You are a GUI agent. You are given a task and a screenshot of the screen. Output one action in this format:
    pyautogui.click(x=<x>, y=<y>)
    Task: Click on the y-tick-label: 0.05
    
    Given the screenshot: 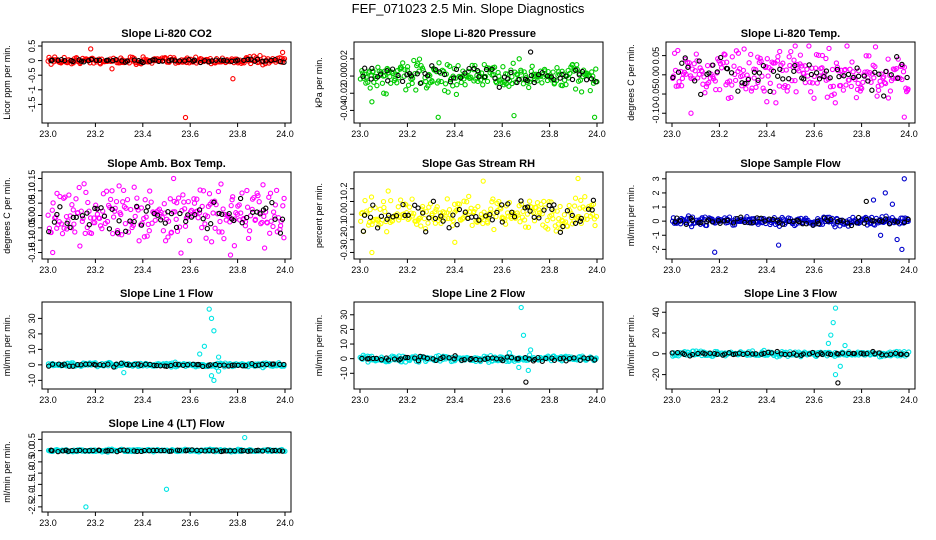 What is the action you would take?
    pyautogui.click(x=656, y=56)
    